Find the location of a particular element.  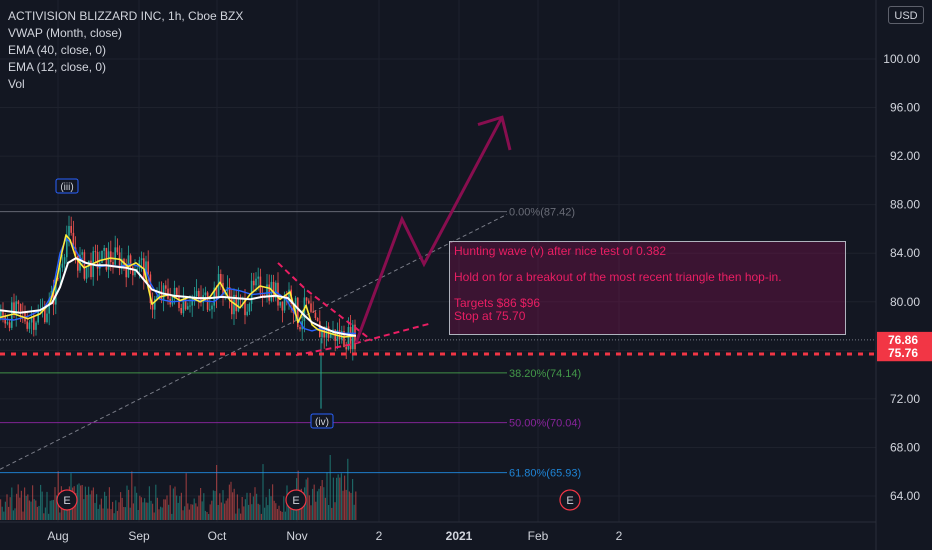

note-line-3: Targets $86 $96 is located at coordinates (497, 303).